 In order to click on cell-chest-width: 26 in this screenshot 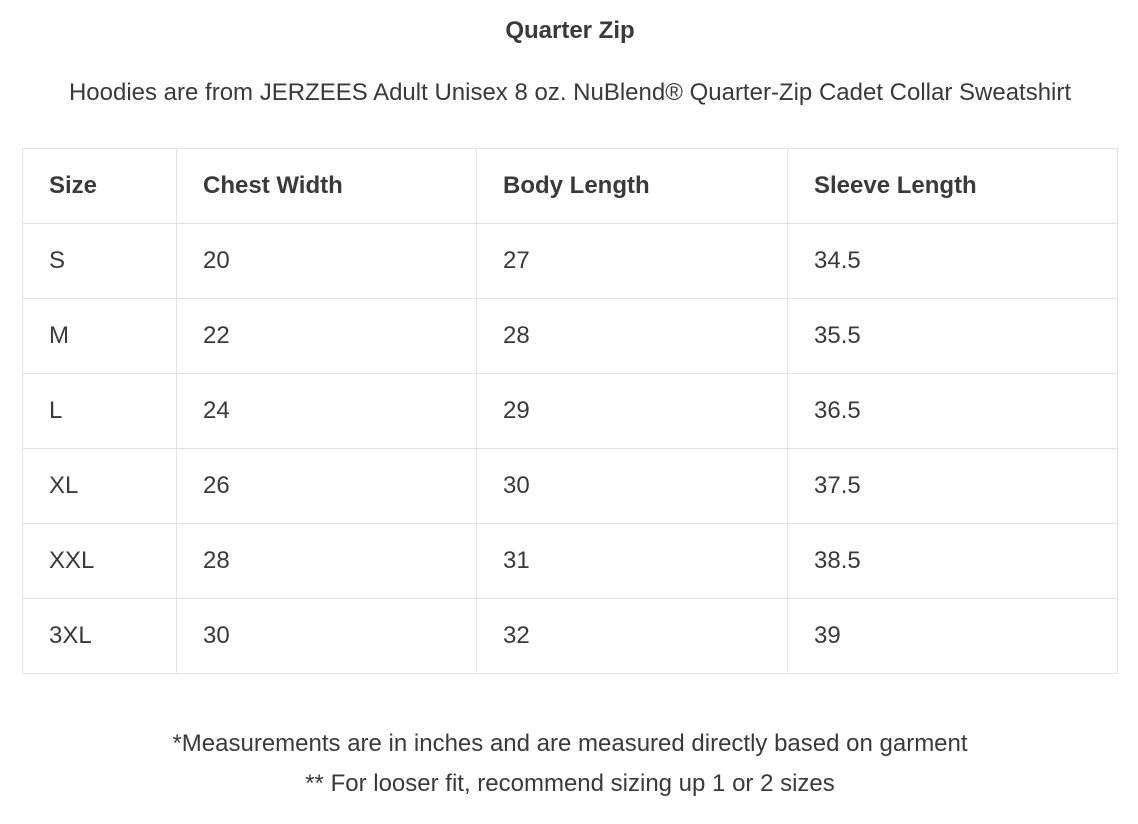, I will do `click(326, 486)`.